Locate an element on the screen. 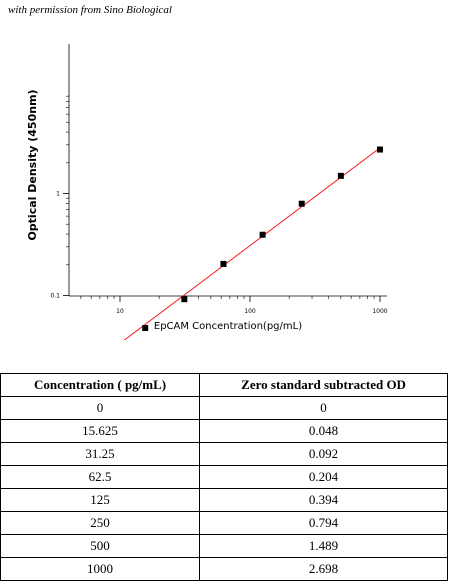 The image size is (450, 581). permission-caption: with permission from Sino Biological is located at coordinates (90, 10).